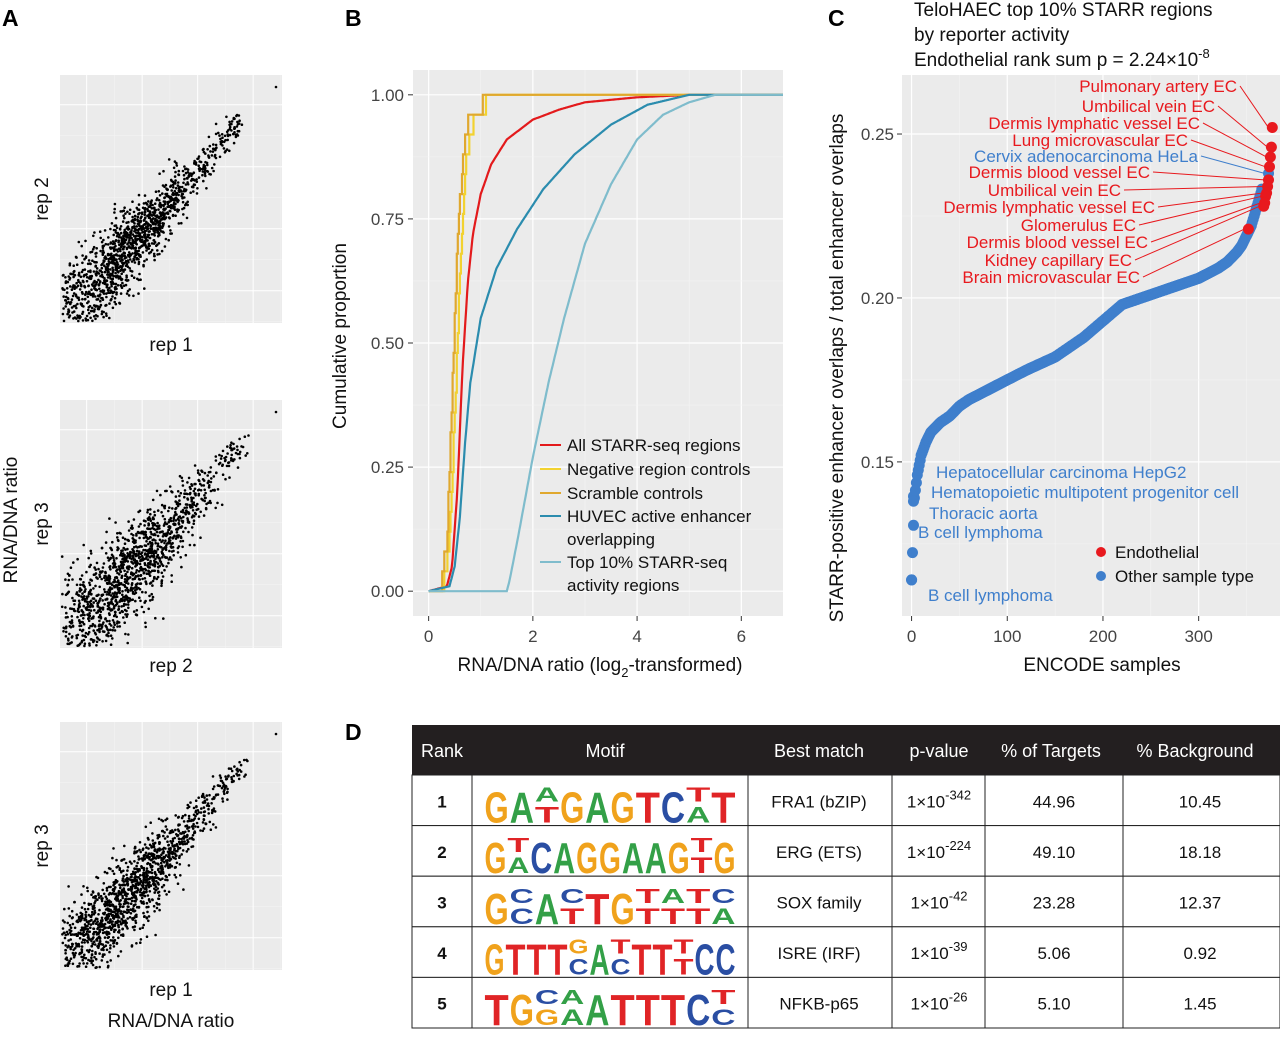 This screenshot has width=1280, height=1040. What do you see at coordinates (610, 808) in the screenshot?
I see `motif-logo: GATGAGTCAT G A TA G A G T C AT T` at bounding box center [610, 808].